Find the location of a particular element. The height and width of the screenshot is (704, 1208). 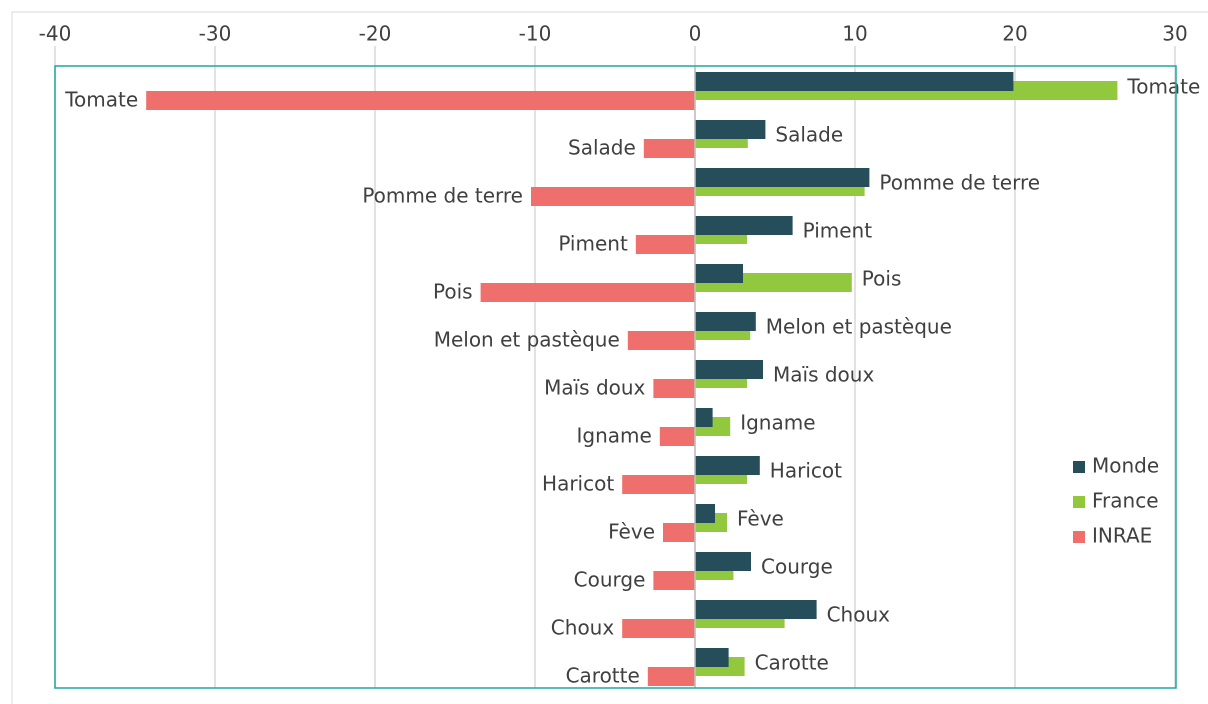

x-tick-label: 10 is located at coordinates (854, 34).